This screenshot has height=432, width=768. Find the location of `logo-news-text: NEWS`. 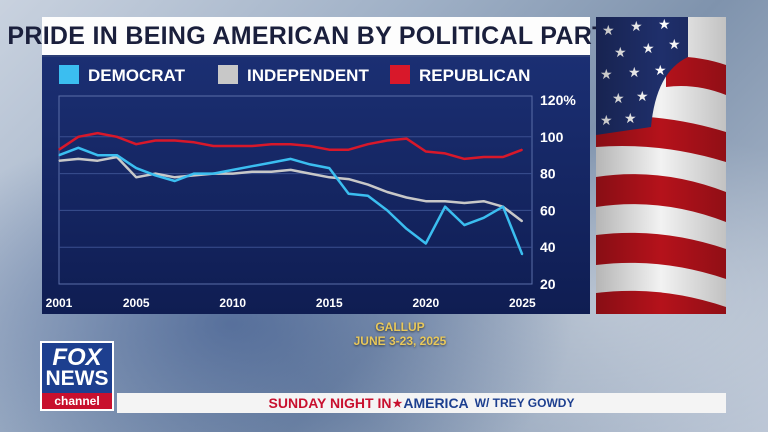

logo-news-text: NEWS is located at coordinates (77, 378).